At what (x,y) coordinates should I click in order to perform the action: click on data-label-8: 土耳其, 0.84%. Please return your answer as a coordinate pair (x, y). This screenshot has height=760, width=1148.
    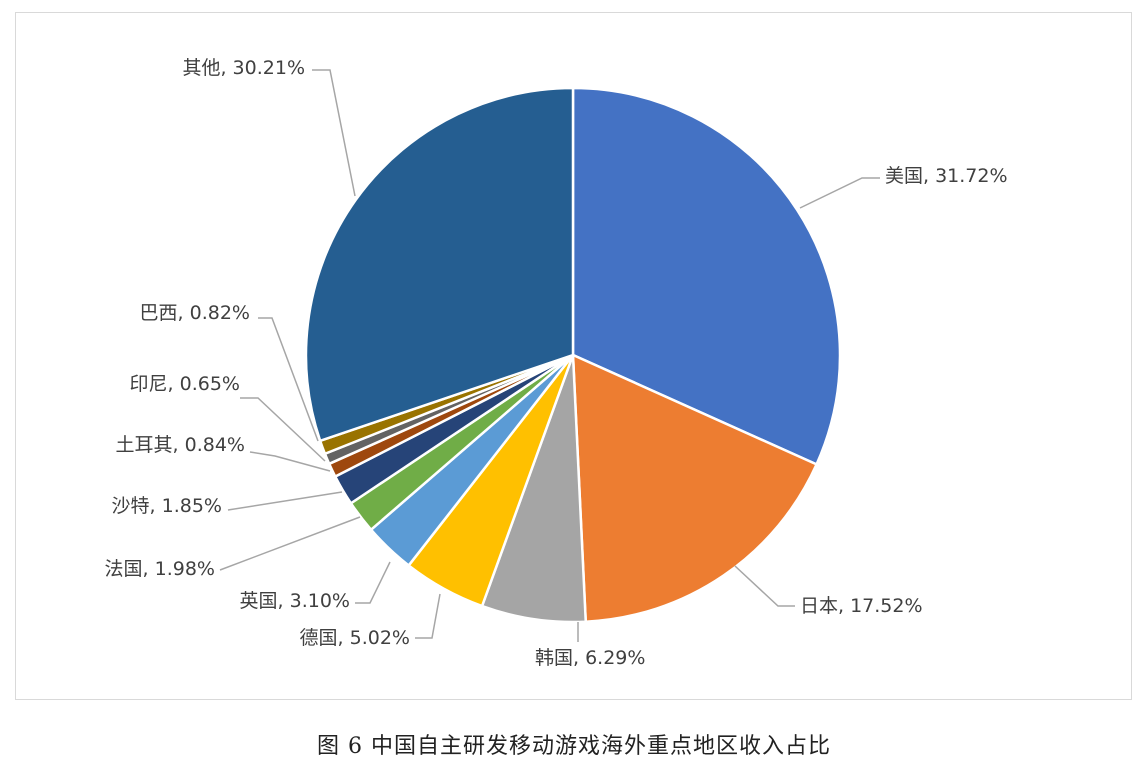
    Looking at the image, I should click on (180, 445).